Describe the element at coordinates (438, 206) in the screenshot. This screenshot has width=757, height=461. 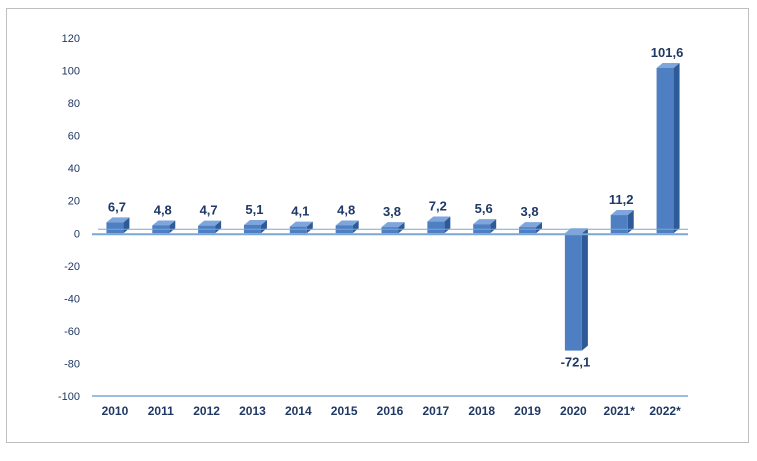
I see `data-label: 7,2` at that location.